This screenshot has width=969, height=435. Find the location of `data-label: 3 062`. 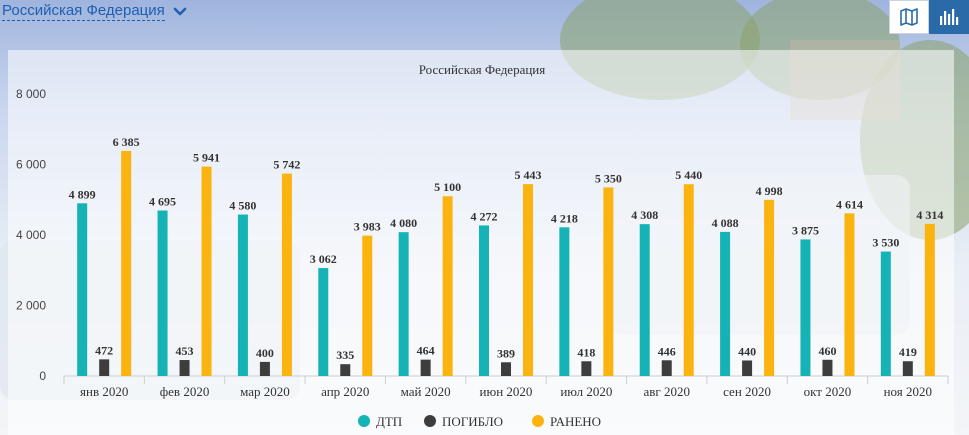

data-label: 3 062 is located at coordinates (323, 259).